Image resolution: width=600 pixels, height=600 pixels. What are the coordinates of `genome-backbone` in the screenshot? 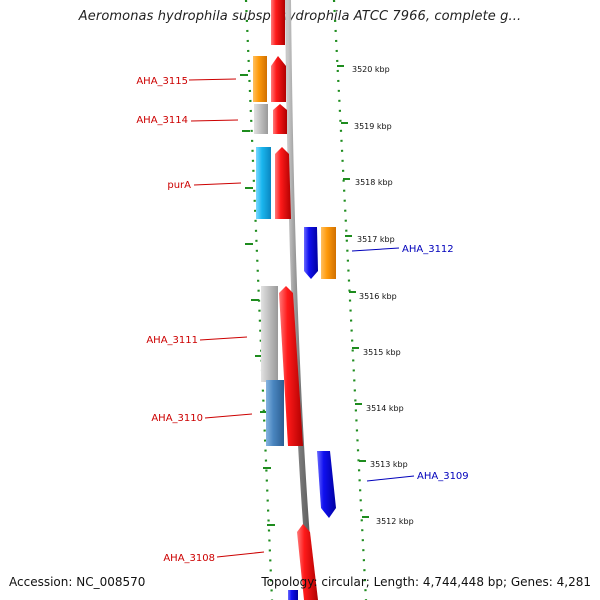 It's located at (300, 300).